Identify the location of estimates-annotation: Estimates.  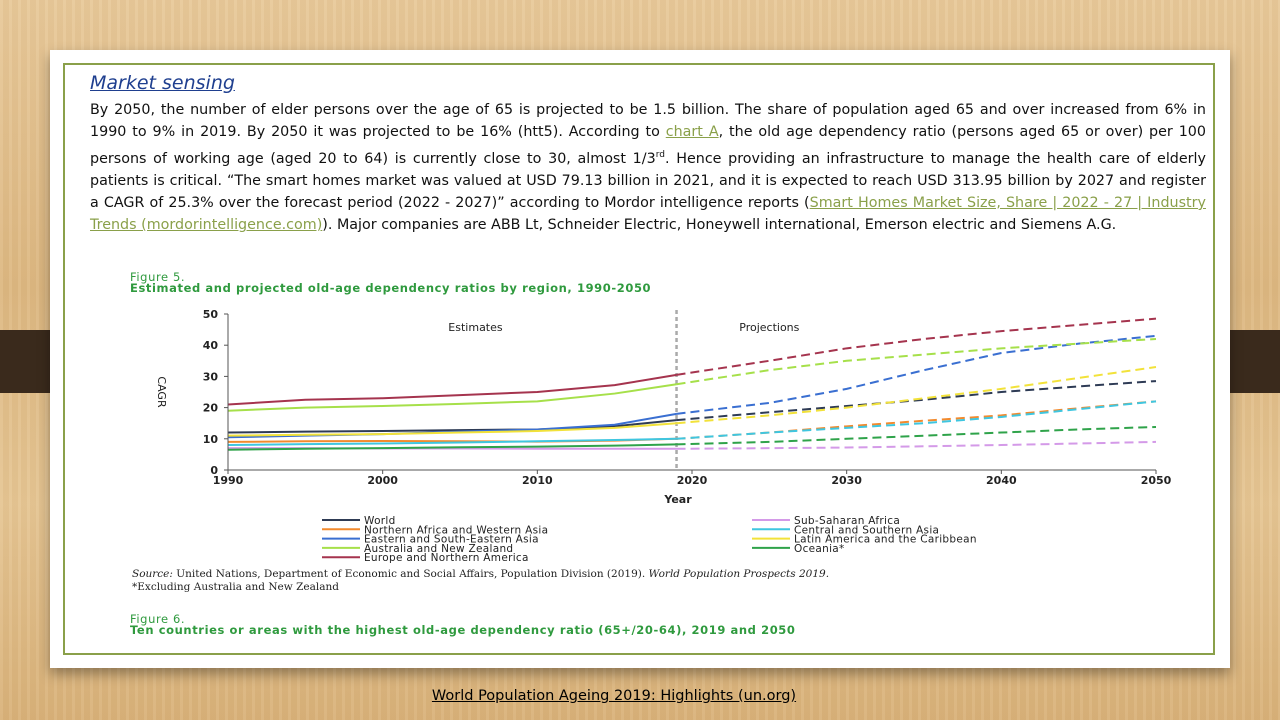
(475, 327).